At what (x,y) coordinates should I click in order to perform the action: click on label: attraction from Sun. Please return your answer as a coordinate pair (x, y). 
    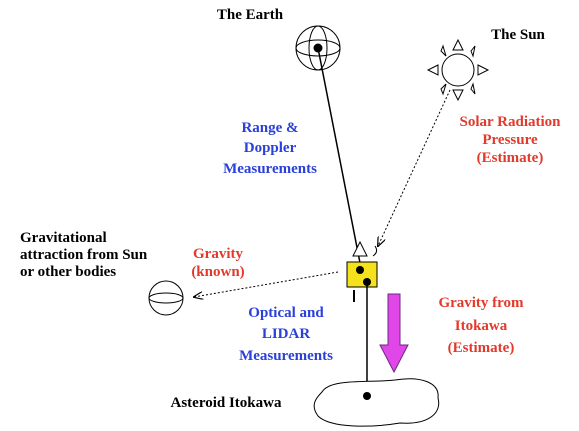
    Looking at the image, I should click on (84, 255).